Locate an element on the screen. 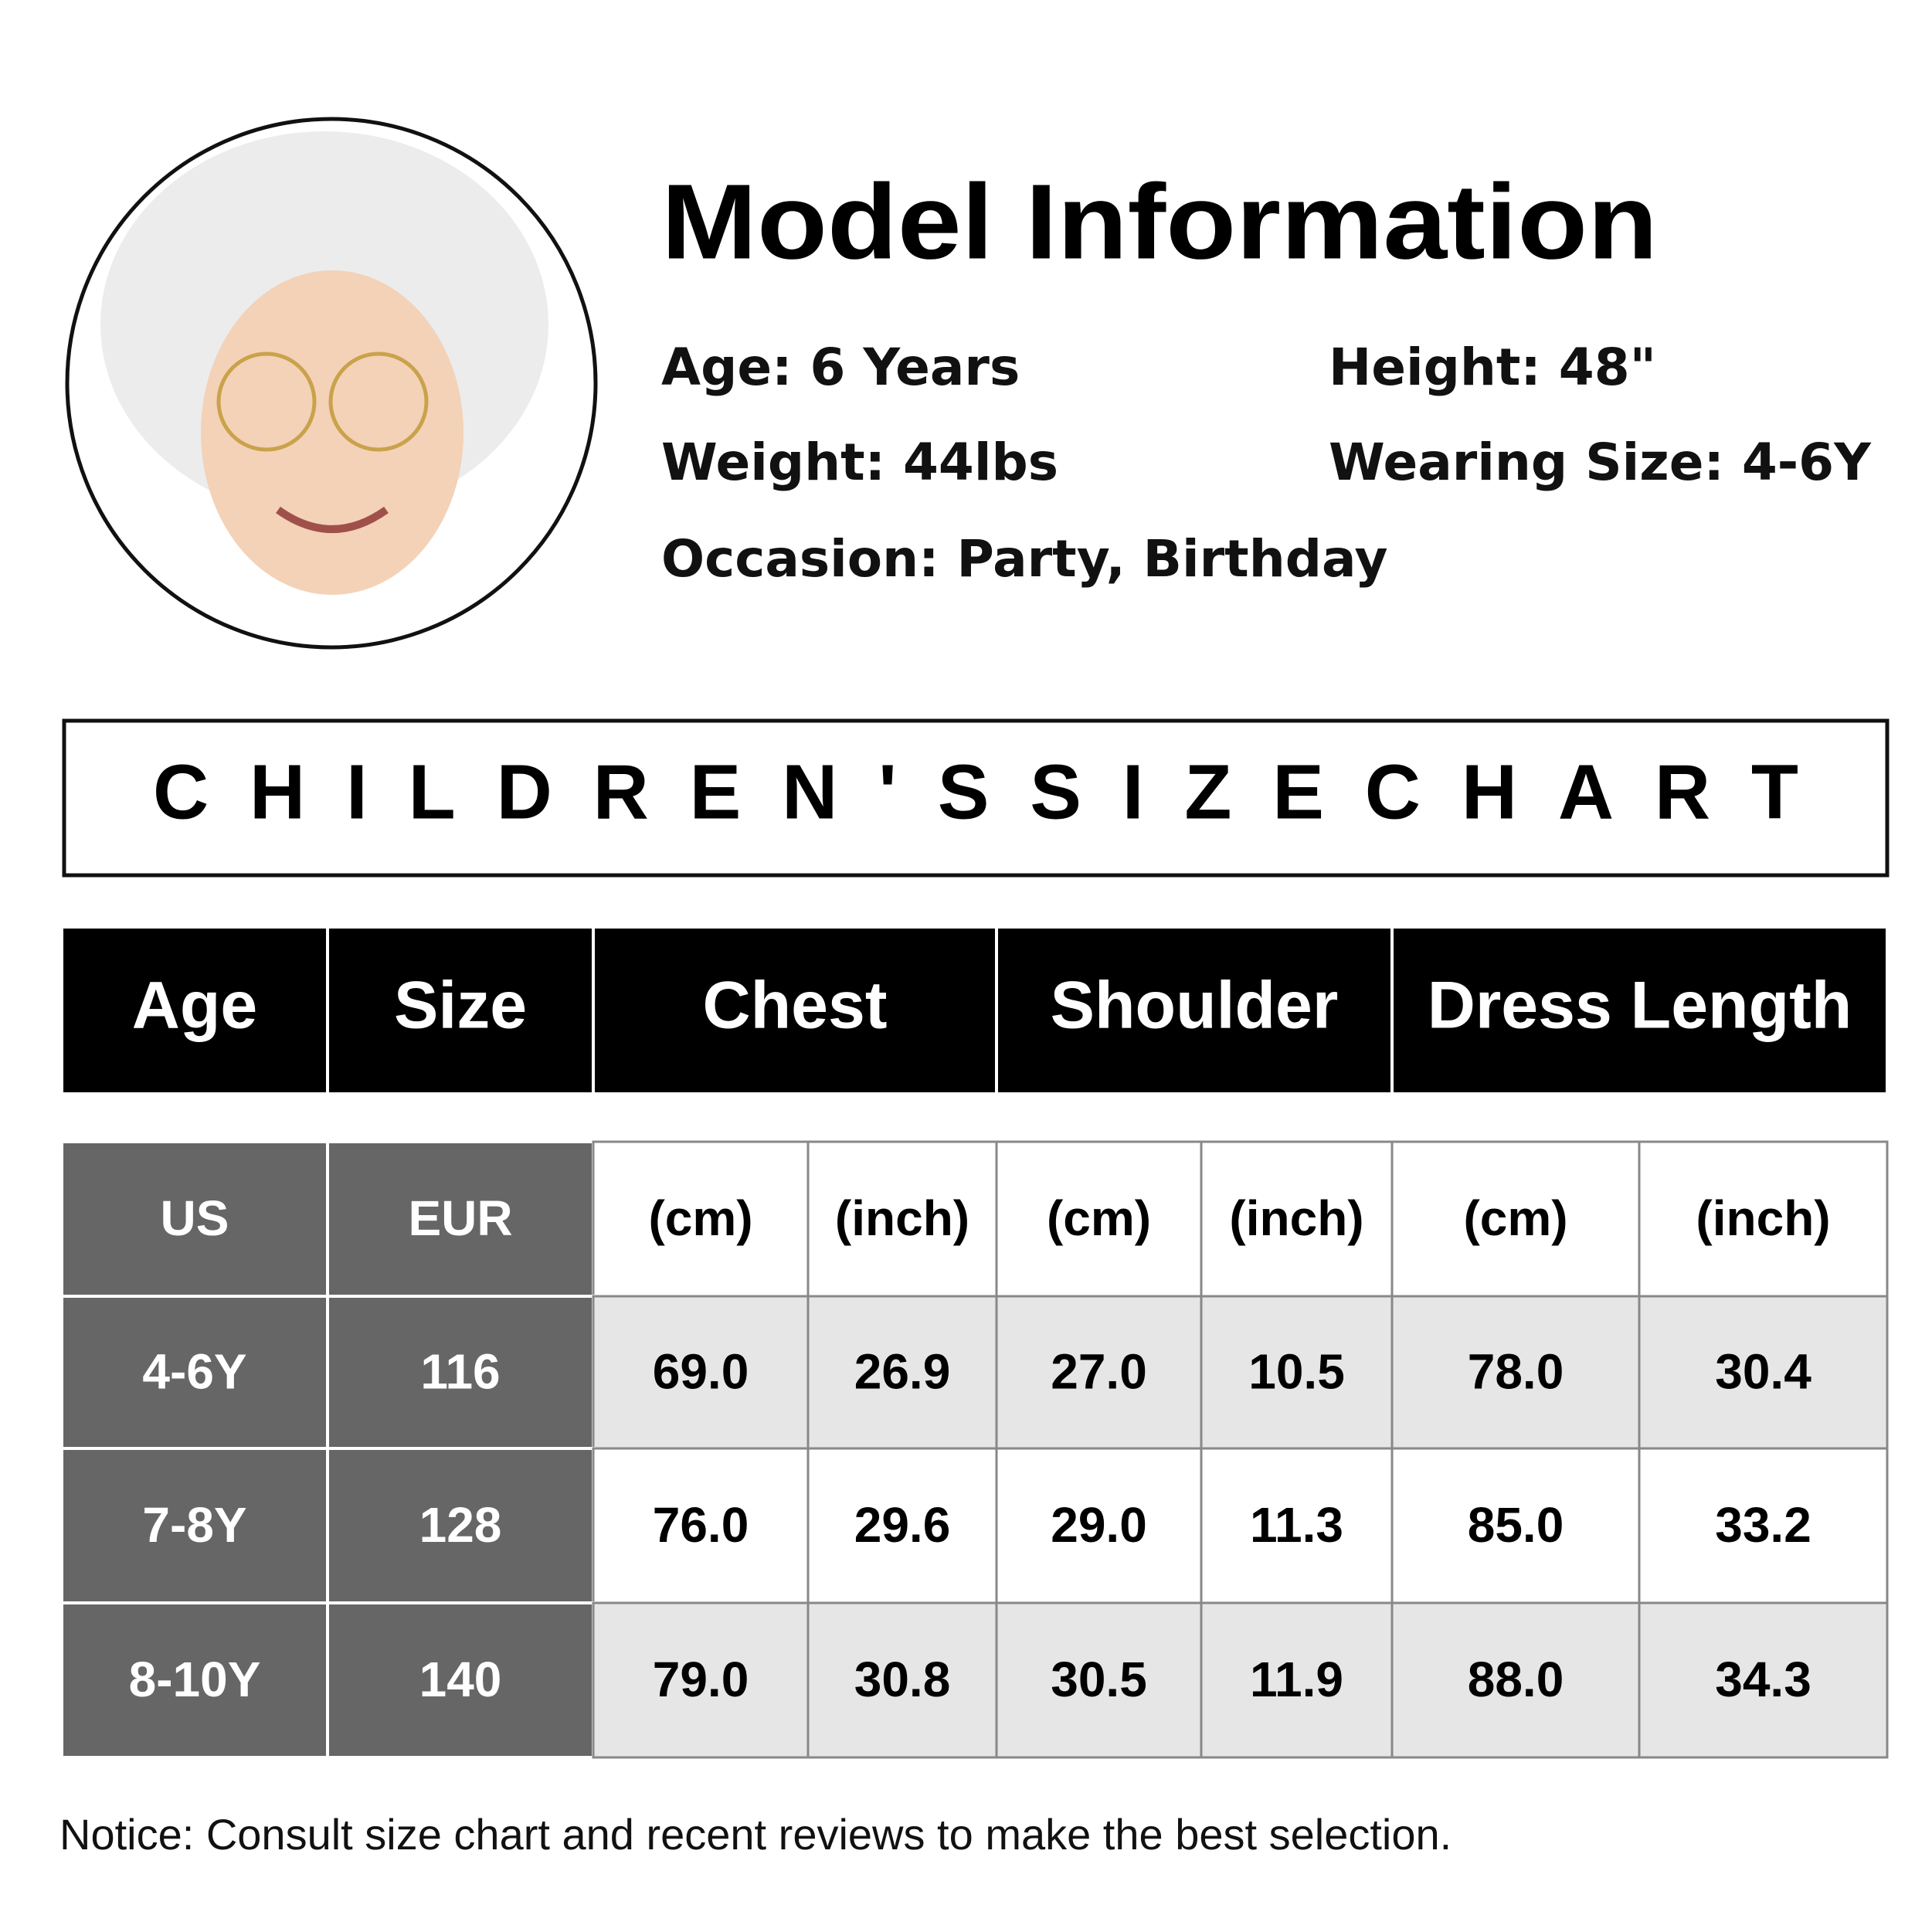 The height and width of the screenshot is (1932, 1932). cell-value: 69.0 is located at coordinates (701, 1371).